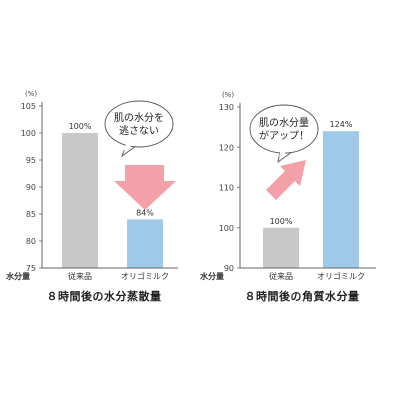 The height and width of the screenshot is (400, 400). Describe the element at coordinates (31, 214) in the screenshot. I see `chart1-y-tick-label: 85` at that location.